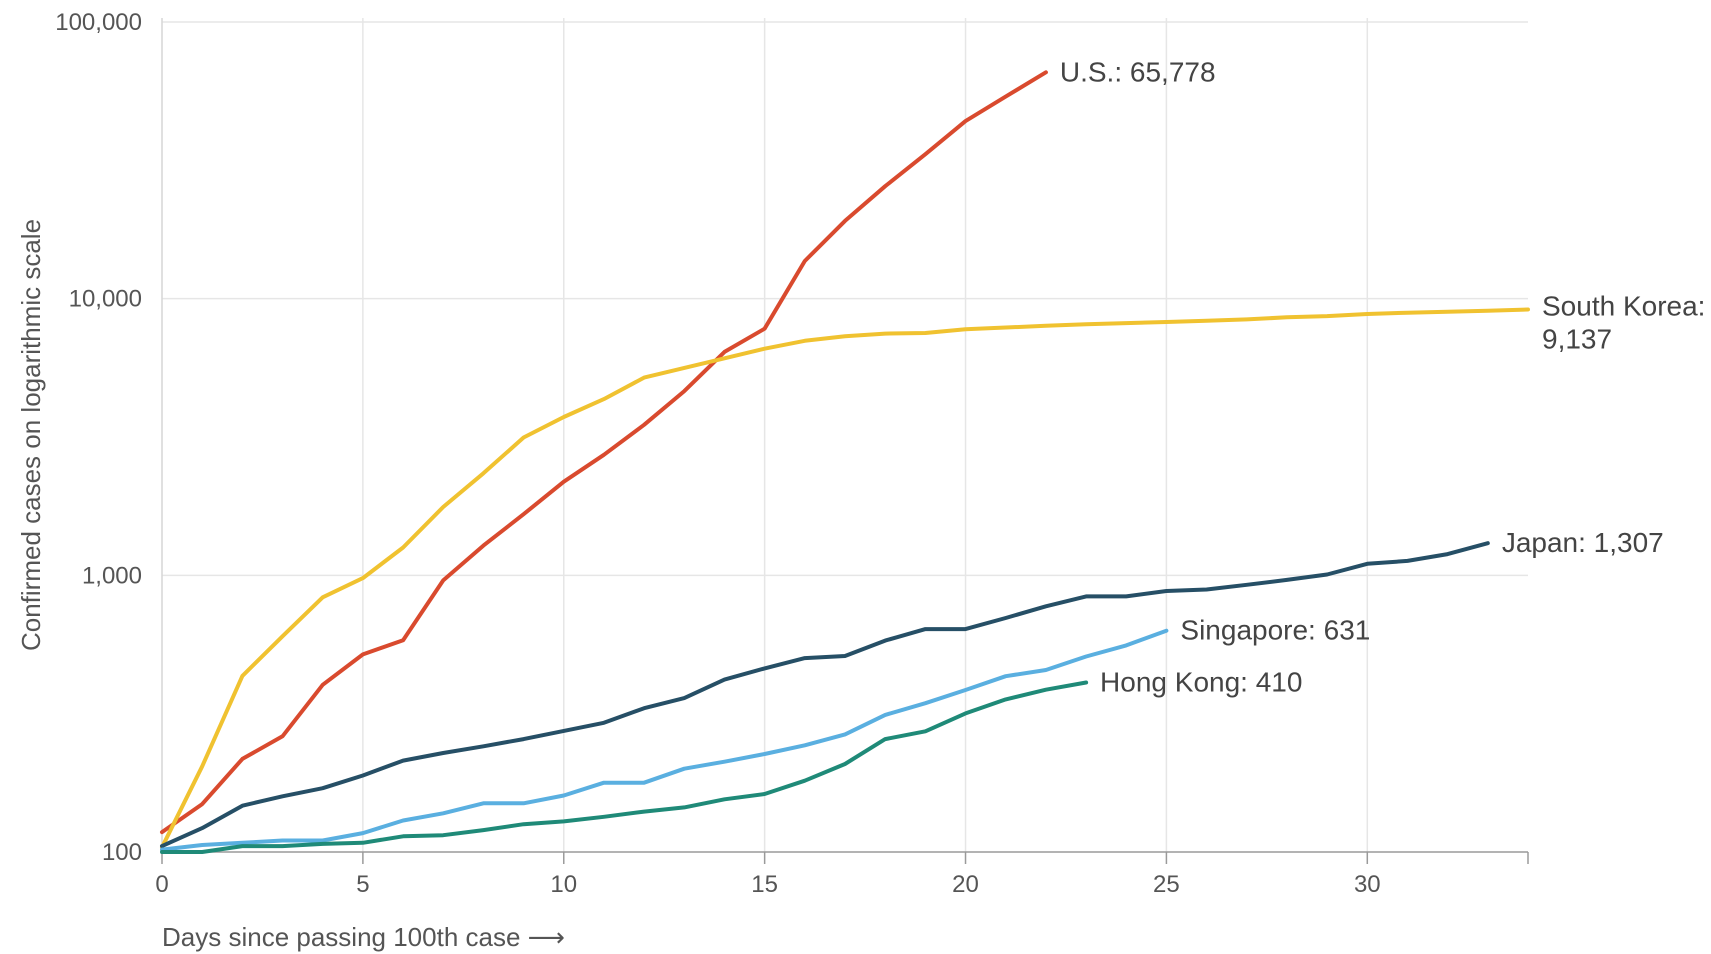 The height and width of the screenshot is (954, 1711). Describe the element at coordinates (1275, 630) in the screenshot. I see `series-label-singapore: Singapore: 631` at that location.